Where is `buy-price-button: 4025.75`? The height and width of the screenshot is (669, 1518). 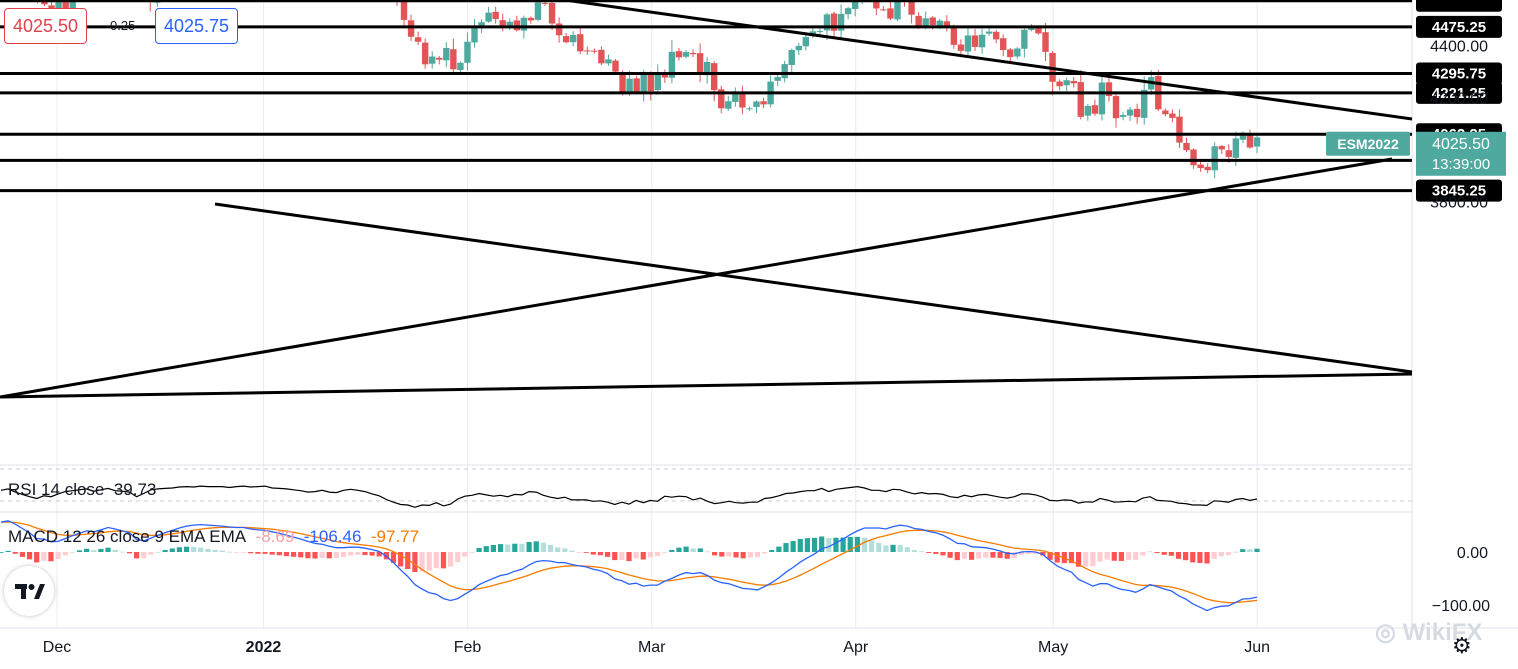 buy-price-button: 4025.75 is located at coordinates (197, 26).